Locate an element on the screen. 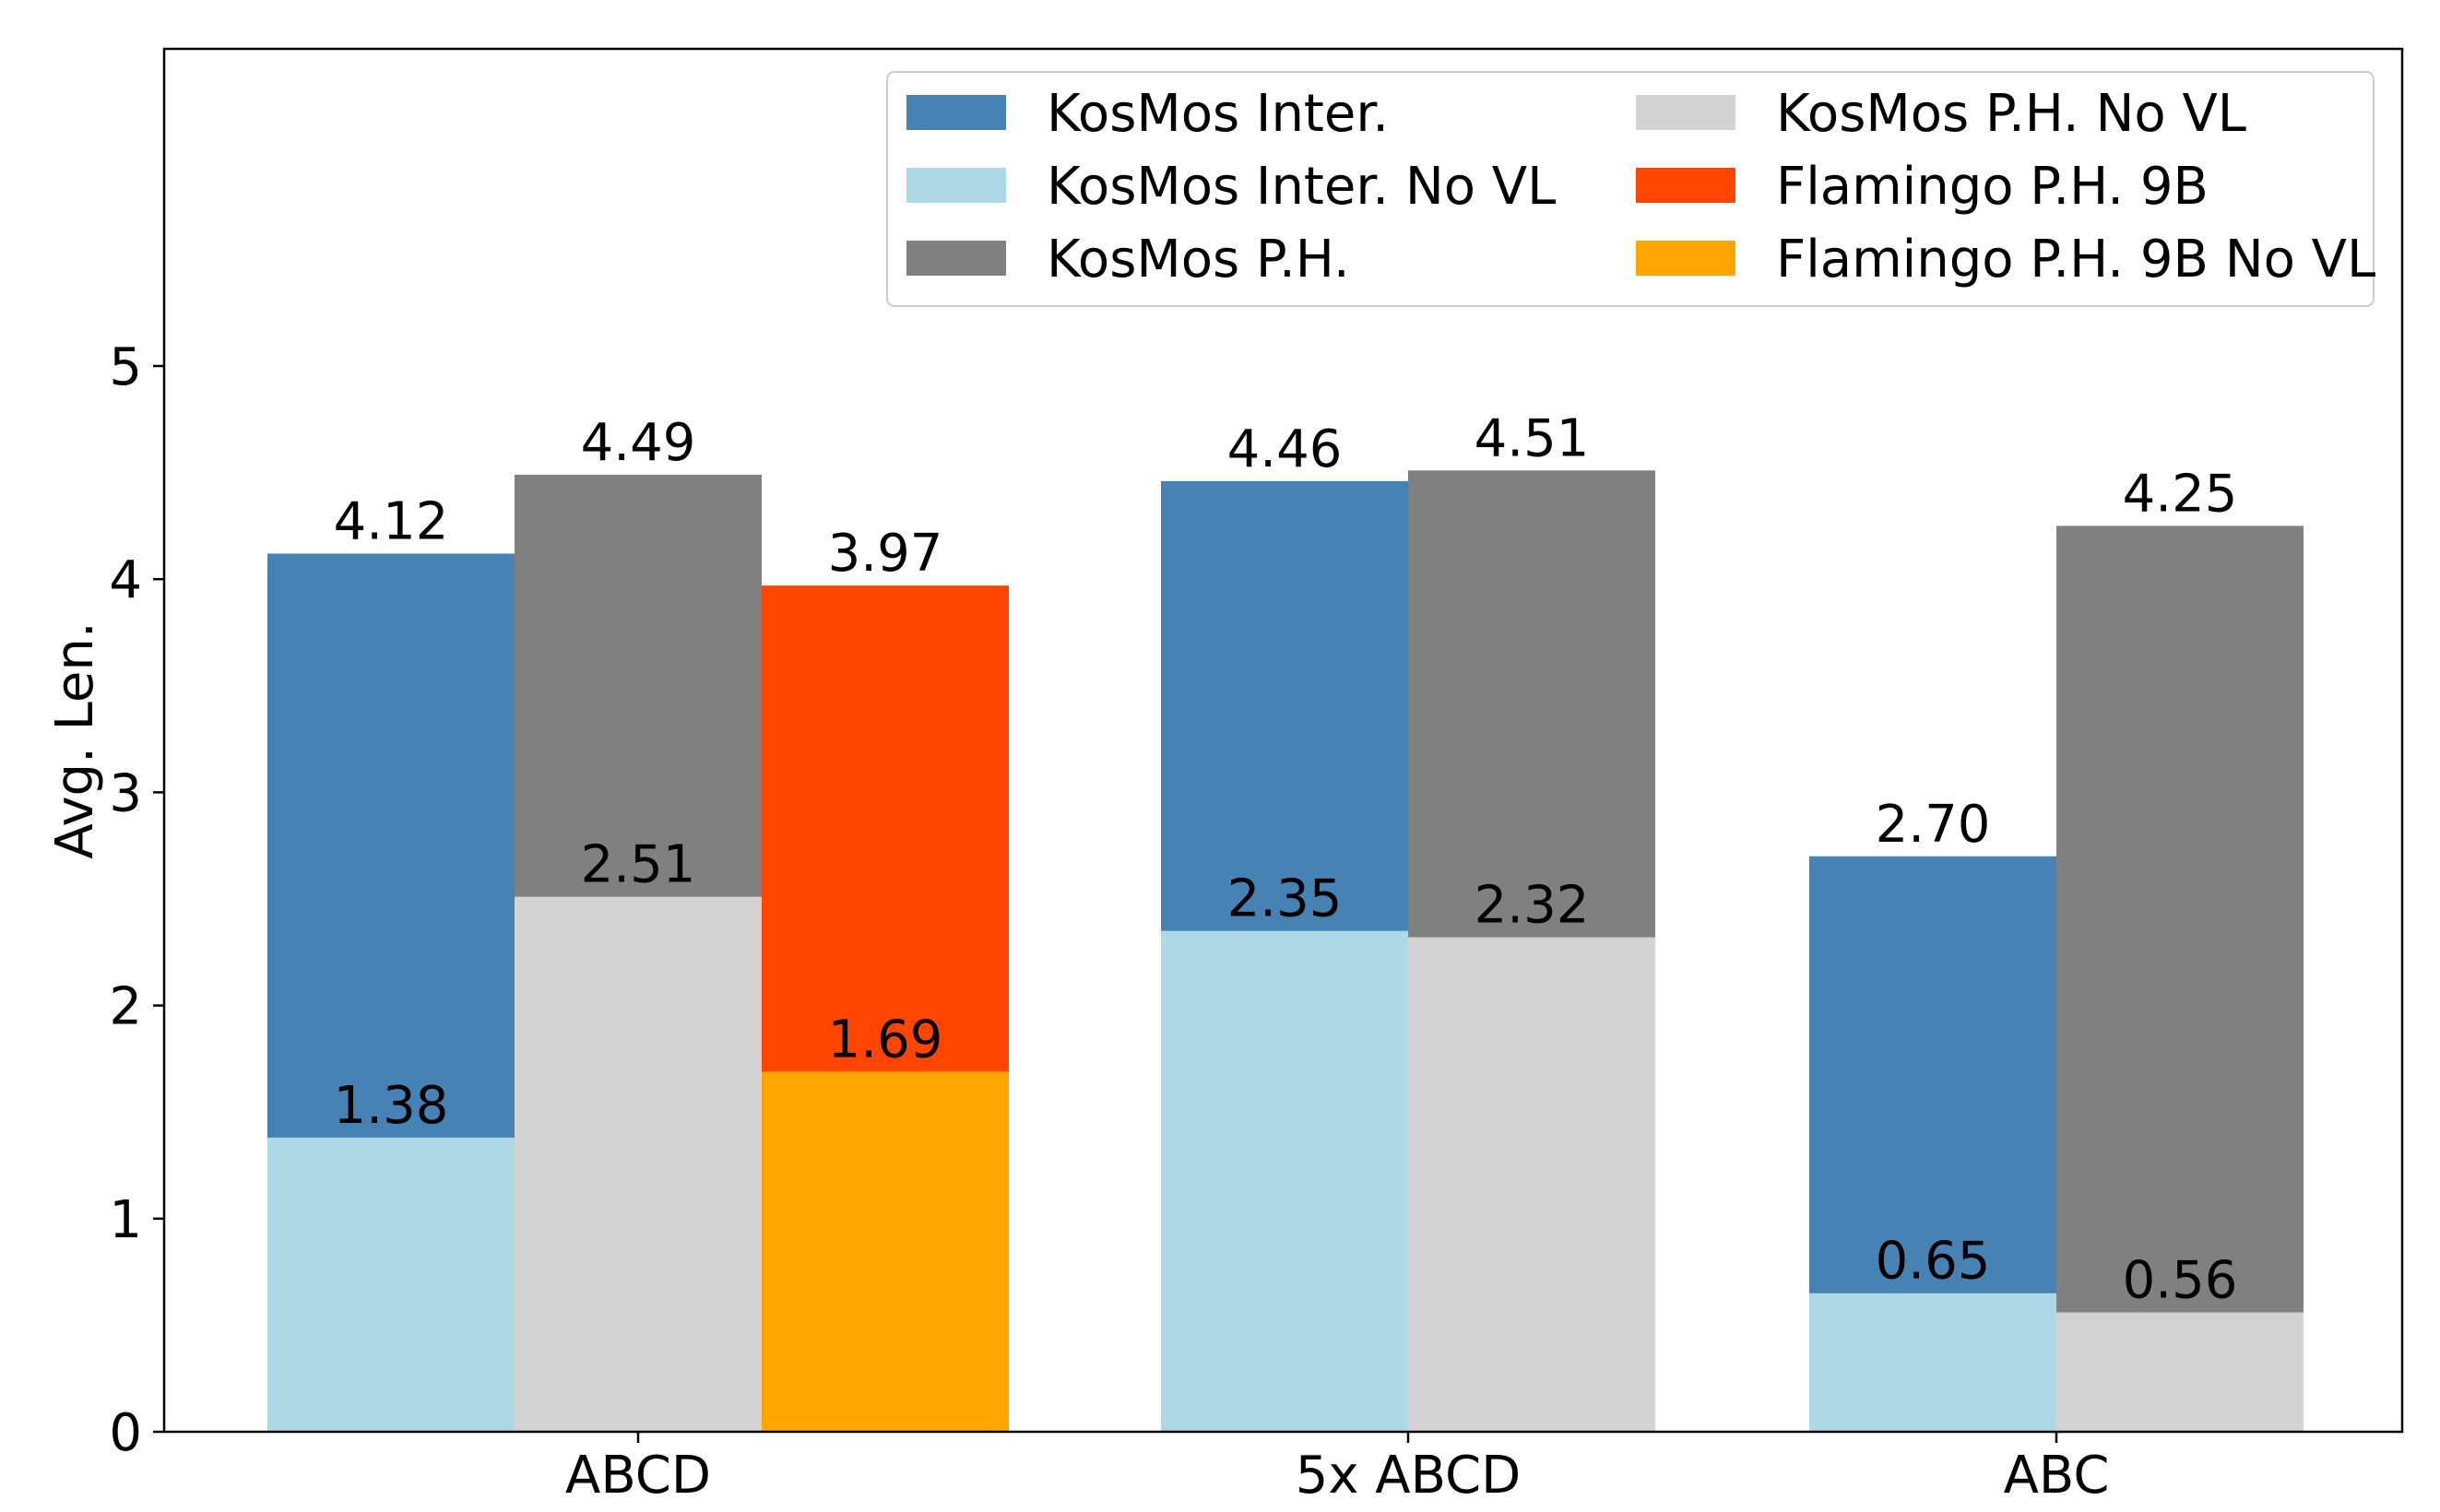 The image size is (2440, 1512). y-axis: 0 1 2 3 4 5 is located at coordinates (136, 900).